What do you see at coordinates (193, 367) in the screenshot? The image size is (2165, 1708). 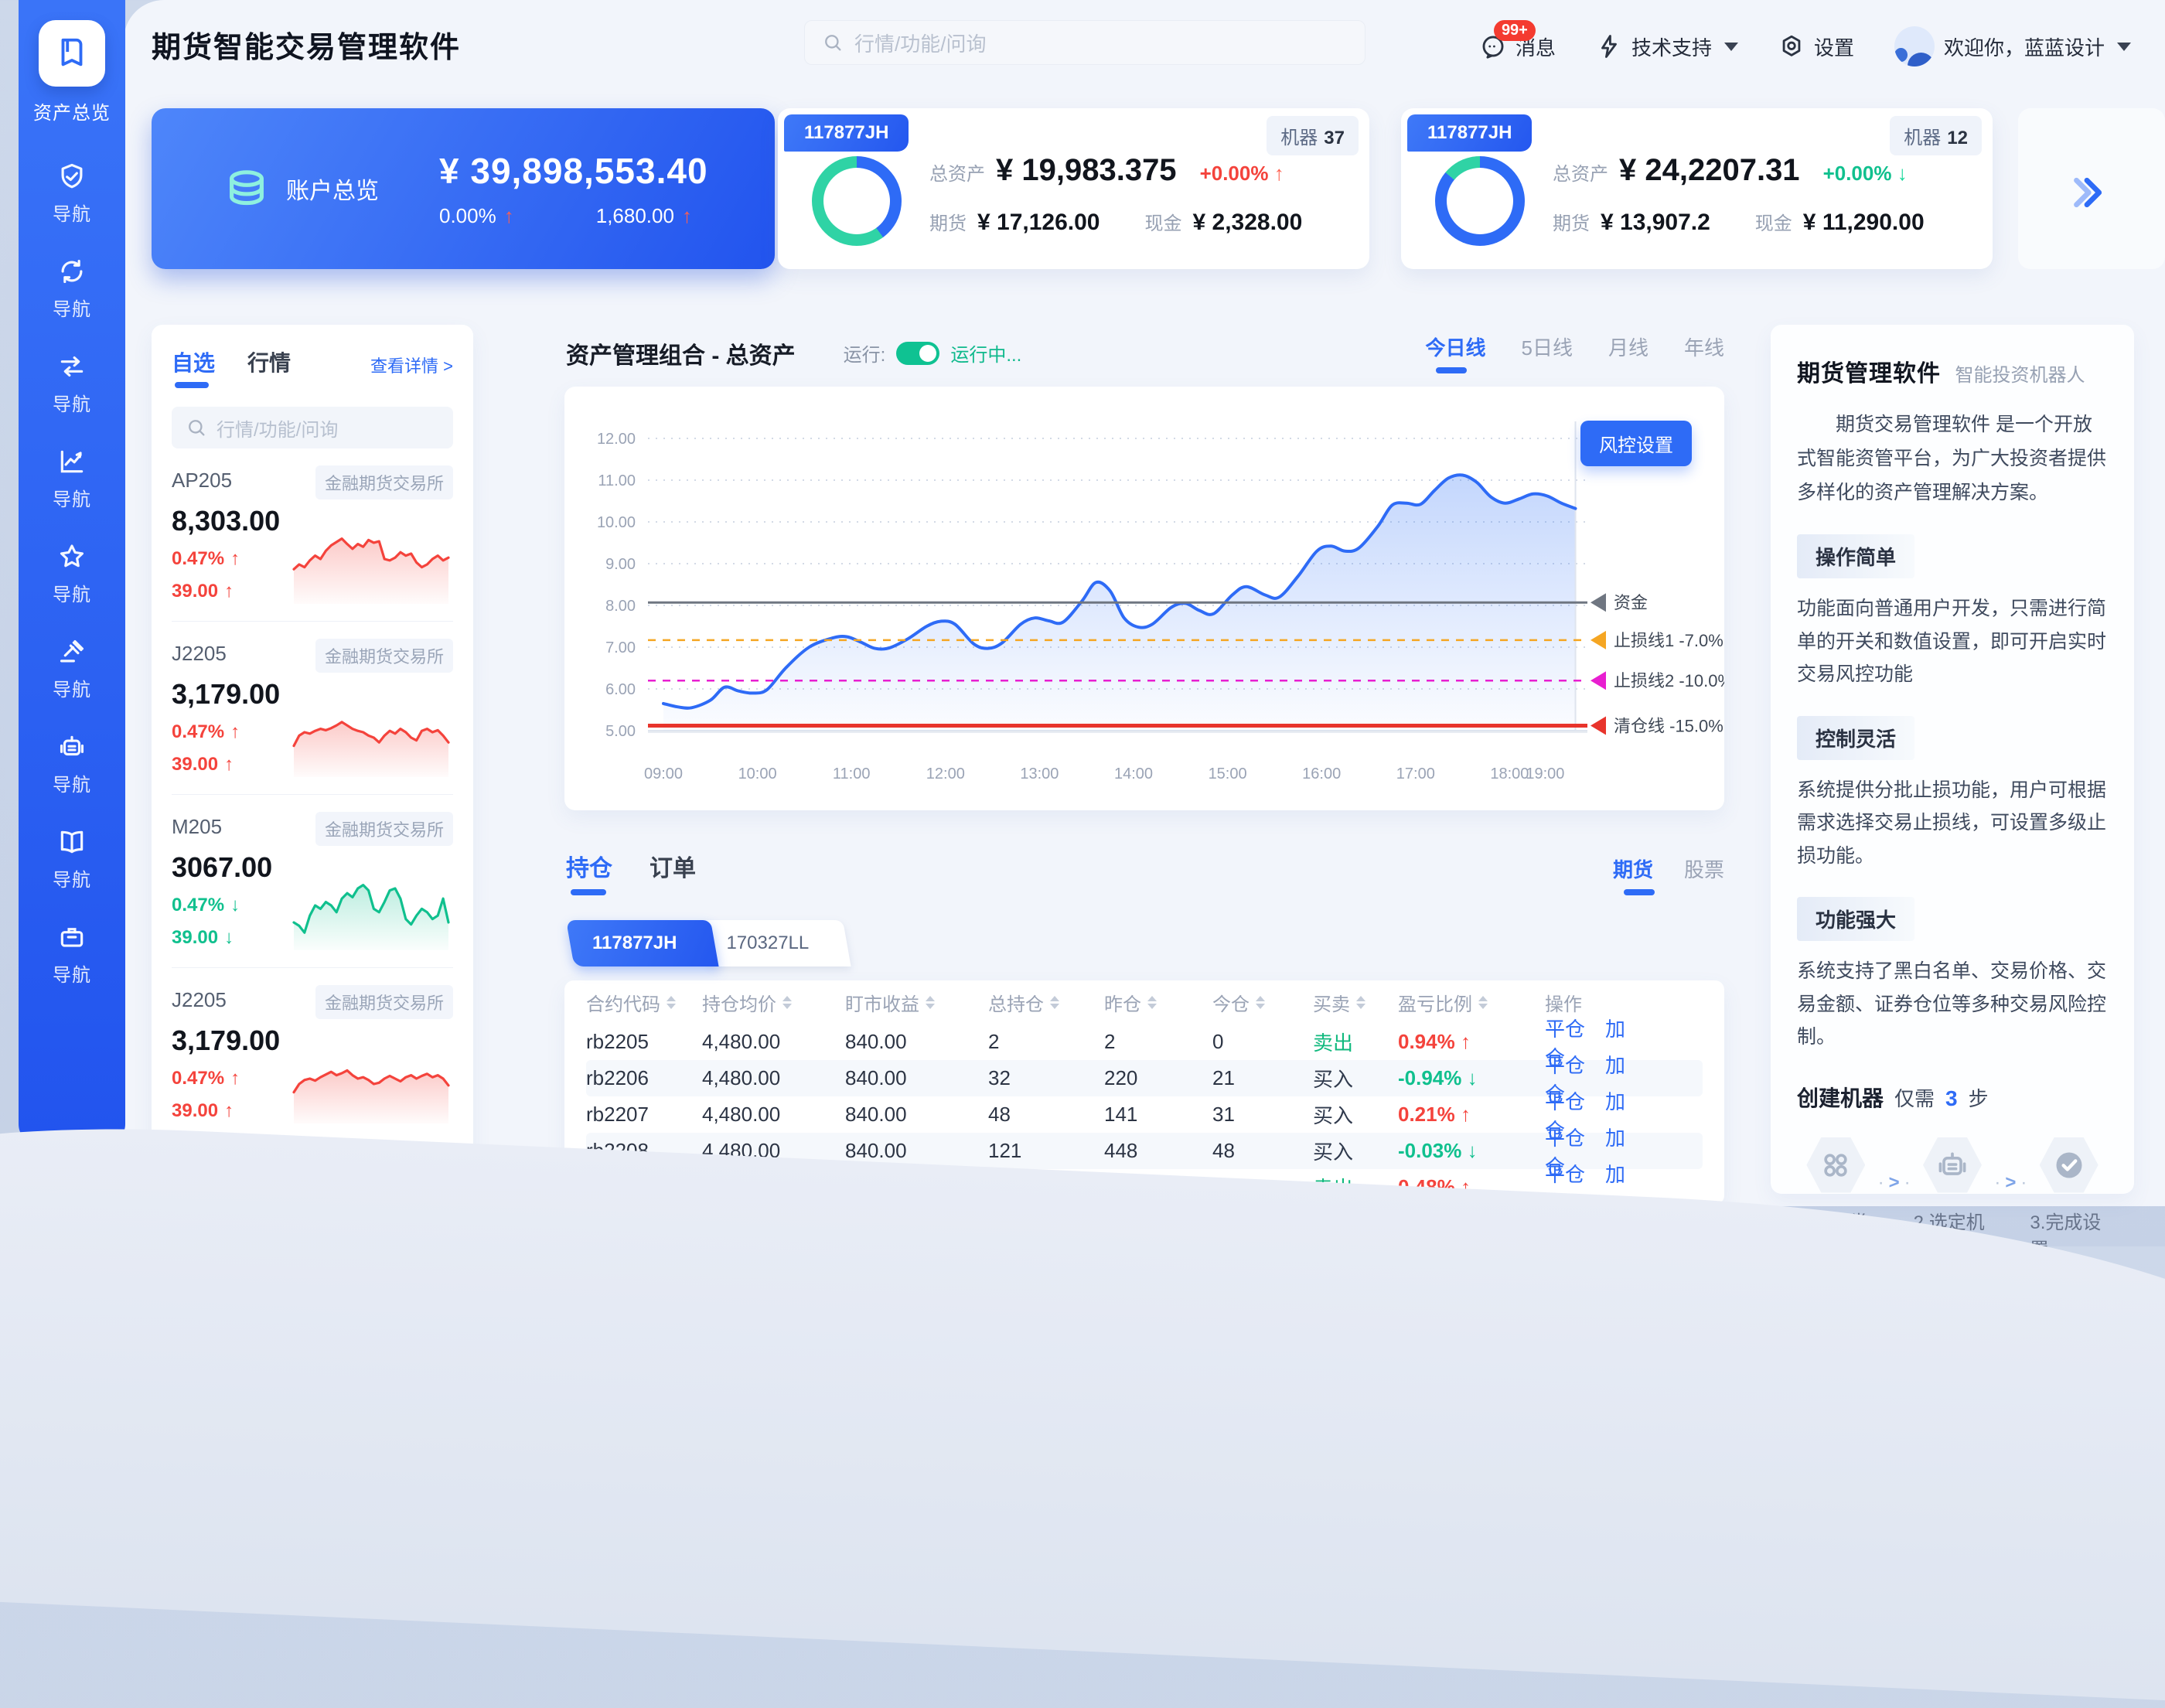 I see `tab-watchlist-favorites: 自选` at bounding box center [193, 367].